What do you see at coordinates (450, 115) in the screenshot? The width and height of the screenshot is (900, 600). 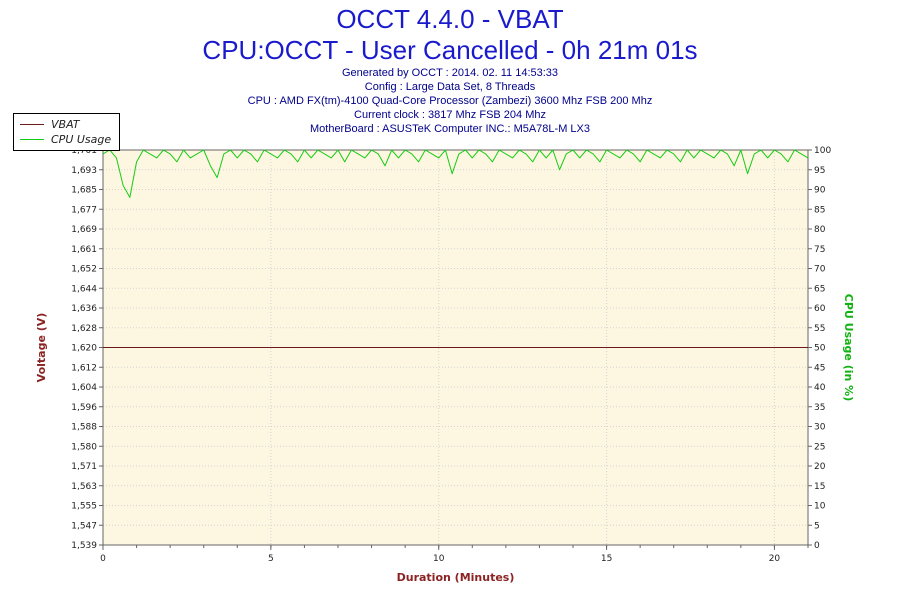 I see `info-current-clock: Current clock : 3817 Mhz FSB 204 Mhz` at bounding box center [450, 115].